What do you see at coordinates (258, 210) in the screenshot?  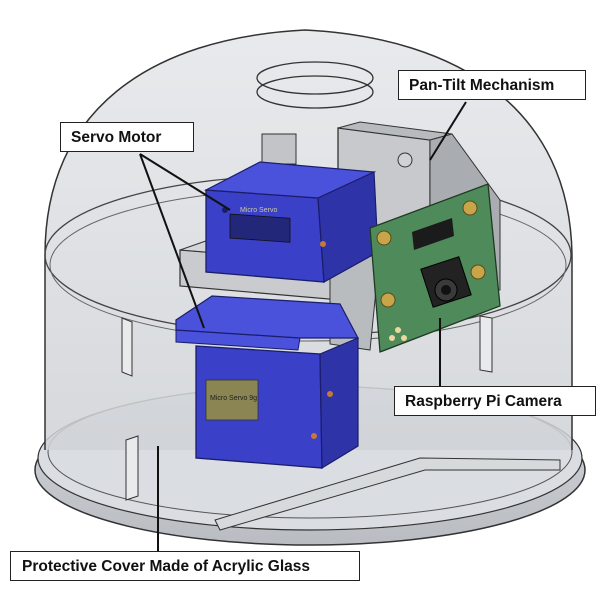 I see `upper-servo-label: Micro Servo` at bounding box center [258, 210].